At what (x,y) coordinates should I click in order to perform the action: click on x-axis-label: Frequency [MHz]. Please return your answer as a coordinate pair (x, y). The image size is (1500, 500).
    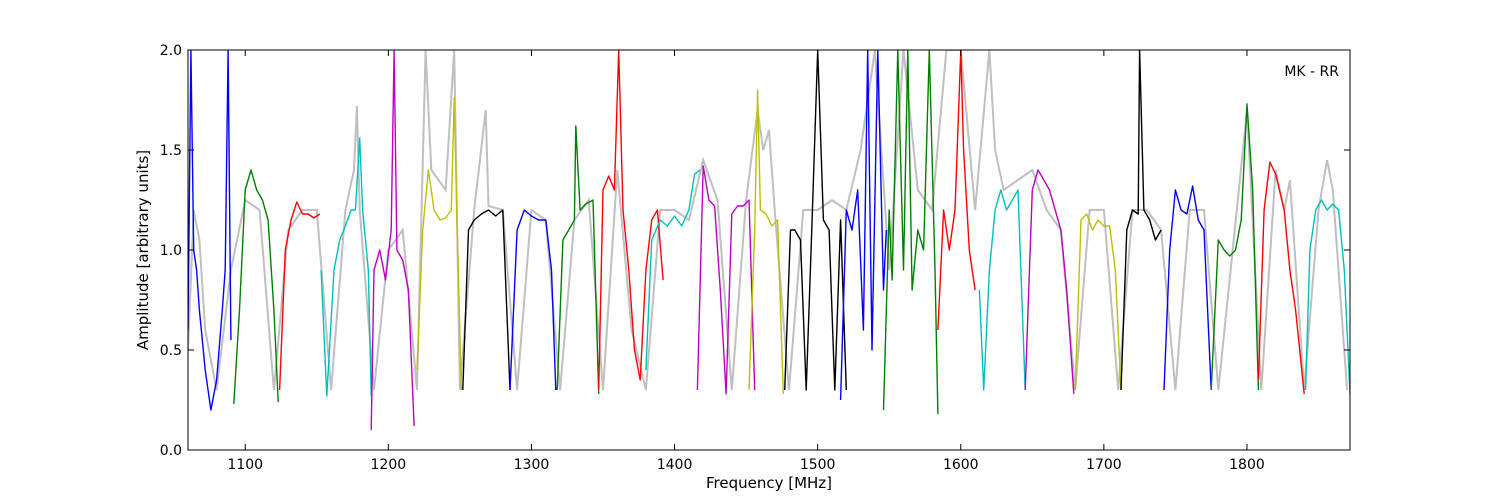
    Looking at the image, I should click on (769, 483).